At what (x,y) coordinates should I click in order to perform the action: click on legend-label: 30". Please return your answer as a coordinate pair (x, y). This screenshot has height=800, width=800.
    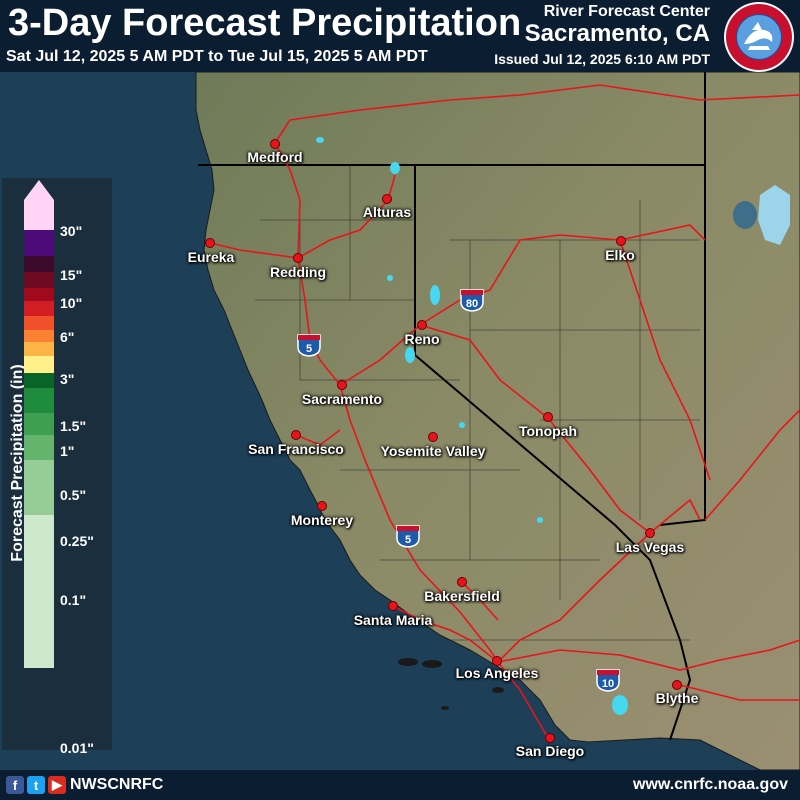
    Looking at the image, I should click on (71, 231).